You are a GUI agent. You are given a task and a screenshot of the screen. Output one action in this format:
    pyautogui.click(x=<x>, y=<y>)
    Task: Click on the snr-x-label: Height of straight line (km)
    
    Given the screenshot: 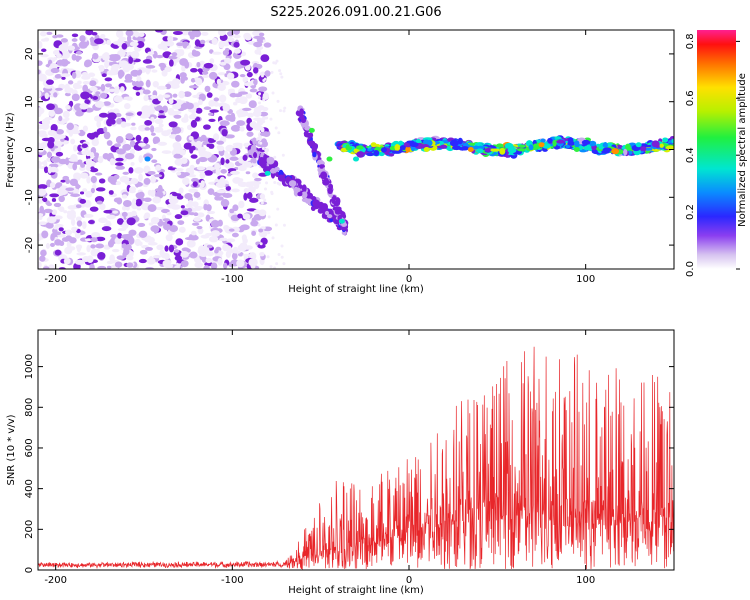 What is the action you would take?
    pyautogui.click(x=356, y=590)
    